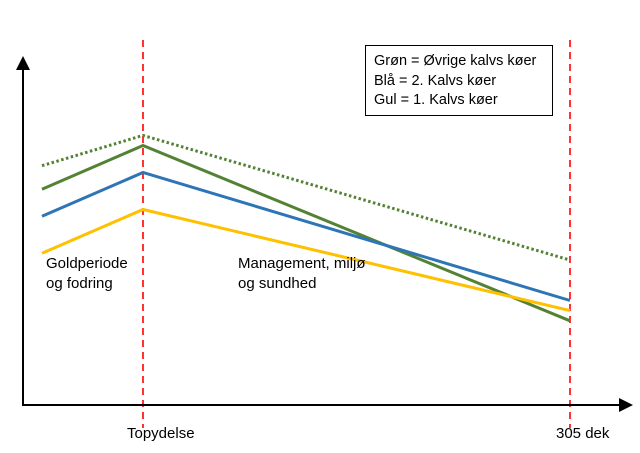 This screenshot has width=640, height=453. What do you see at coordinates (436, 100) in the screenshot?
I see `legend-entry-yellow: Gul = 1. Kalvs køer` at bounding box center [436, 100].